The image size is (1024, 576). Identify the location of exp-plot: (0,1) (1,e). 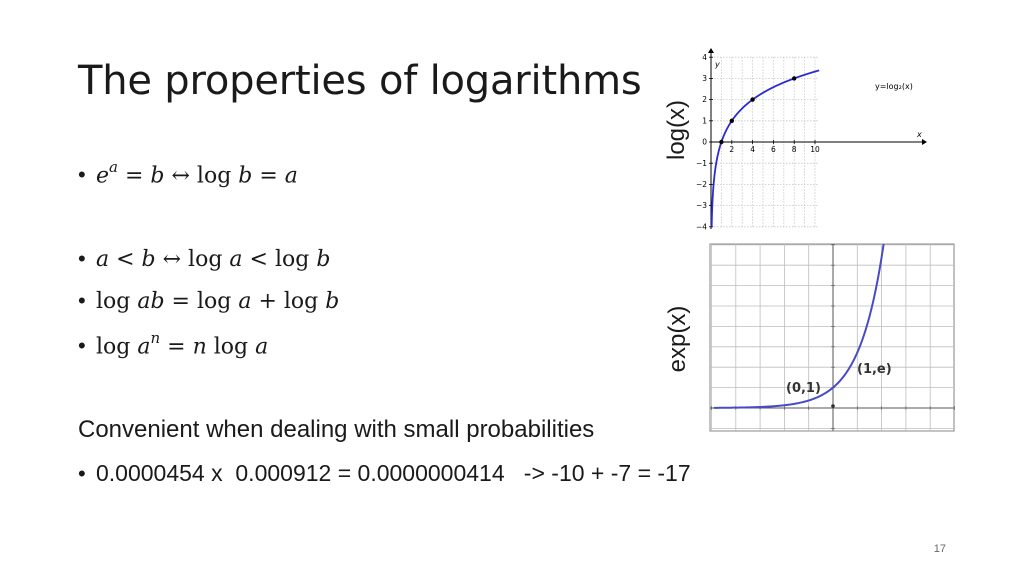
(832, 337).